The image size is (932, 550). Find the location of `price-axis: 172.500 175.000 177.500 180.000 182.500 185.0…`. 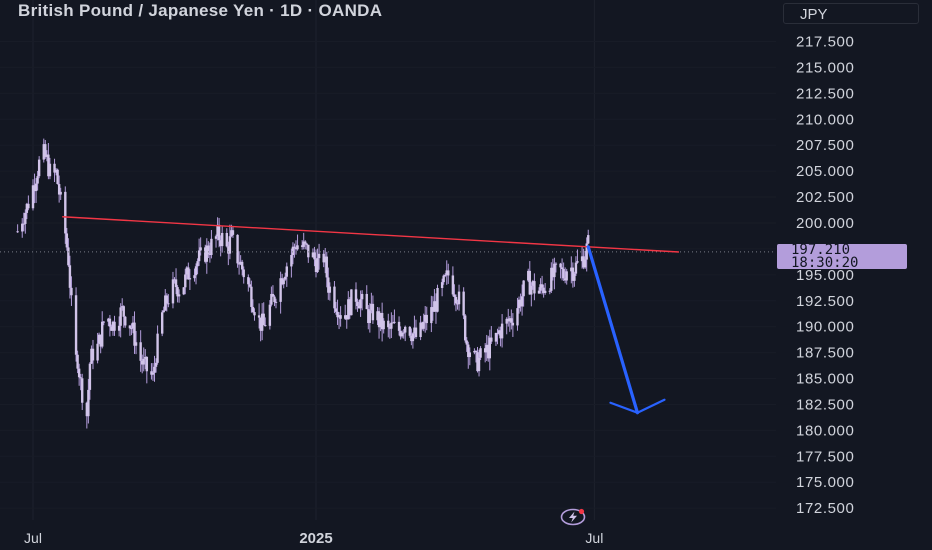

price-axis: 172.500 175.000 177.500 180.000 182.500 185.0… is located at coordinates (825, 276).